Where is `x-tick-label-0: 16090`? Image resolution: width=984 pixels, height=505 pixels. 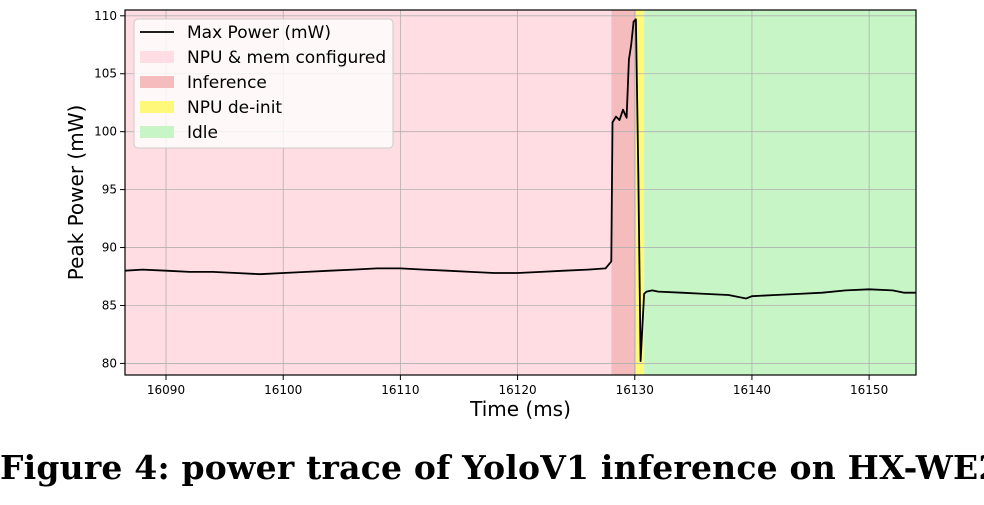
x-tick-label-0: 16090 is located at coordinates (166, 390).